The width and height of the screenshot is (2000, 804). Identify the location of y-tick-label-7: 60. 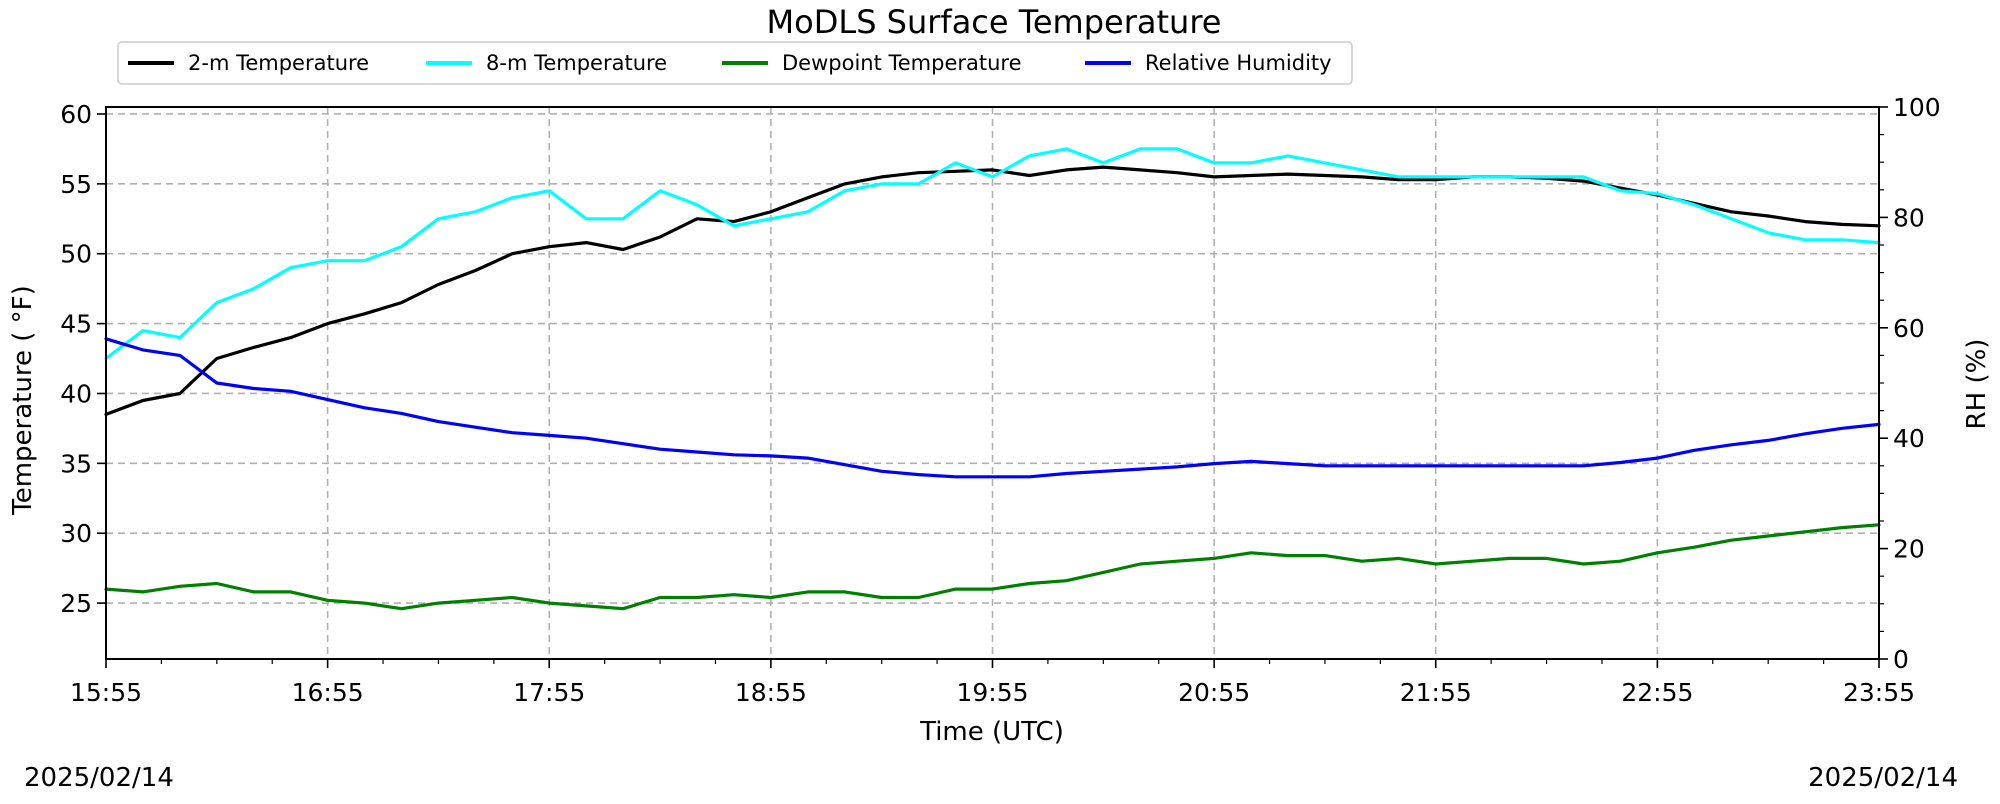
(76, 114).